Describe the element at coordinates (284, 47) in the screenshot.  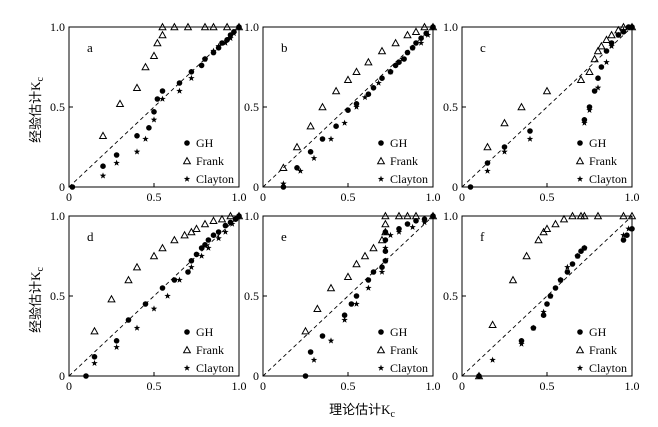
I see `panel-letter: b` at that location.